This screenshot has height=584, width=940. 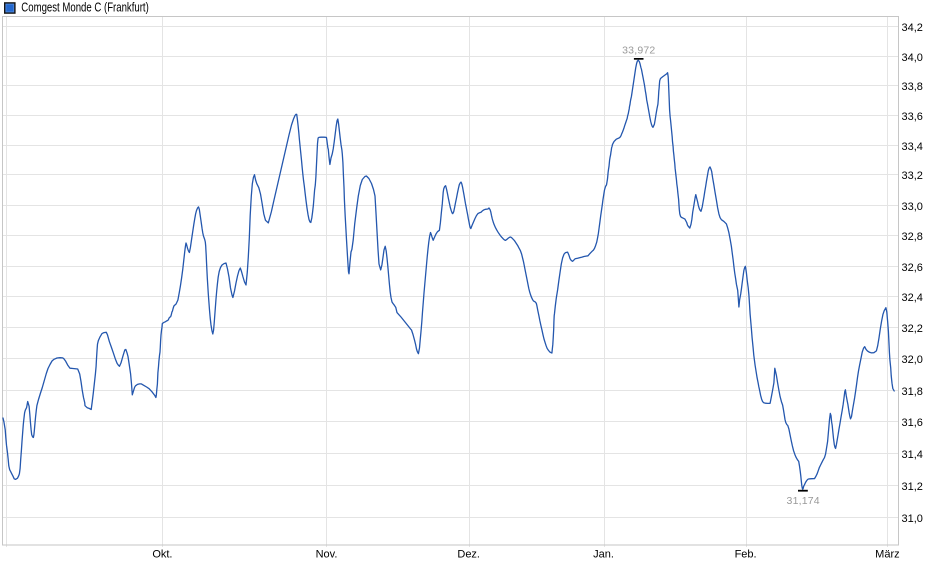 I want to click on svg-text: 31,0, so click(x=912, y=519).